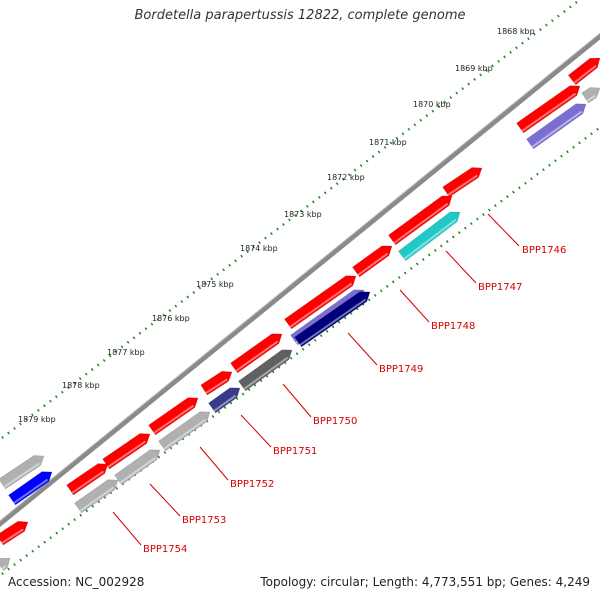  I want to click on feature-grey-4-shine, so click(21, 475).